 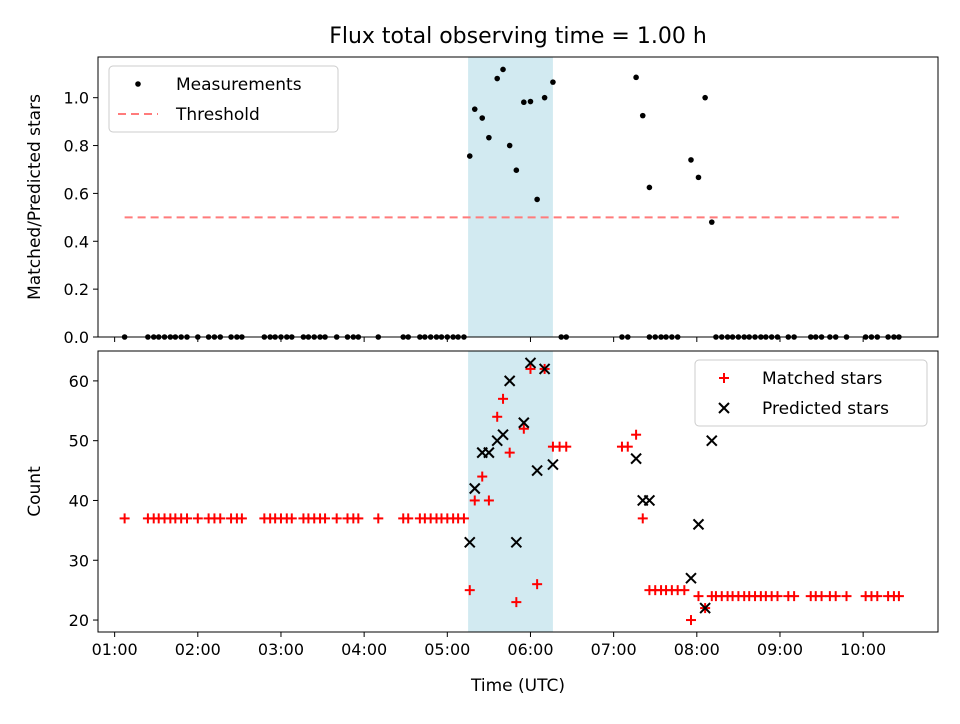 I want to click on x-tick-label: 10:00, so click(x=863, y=649).